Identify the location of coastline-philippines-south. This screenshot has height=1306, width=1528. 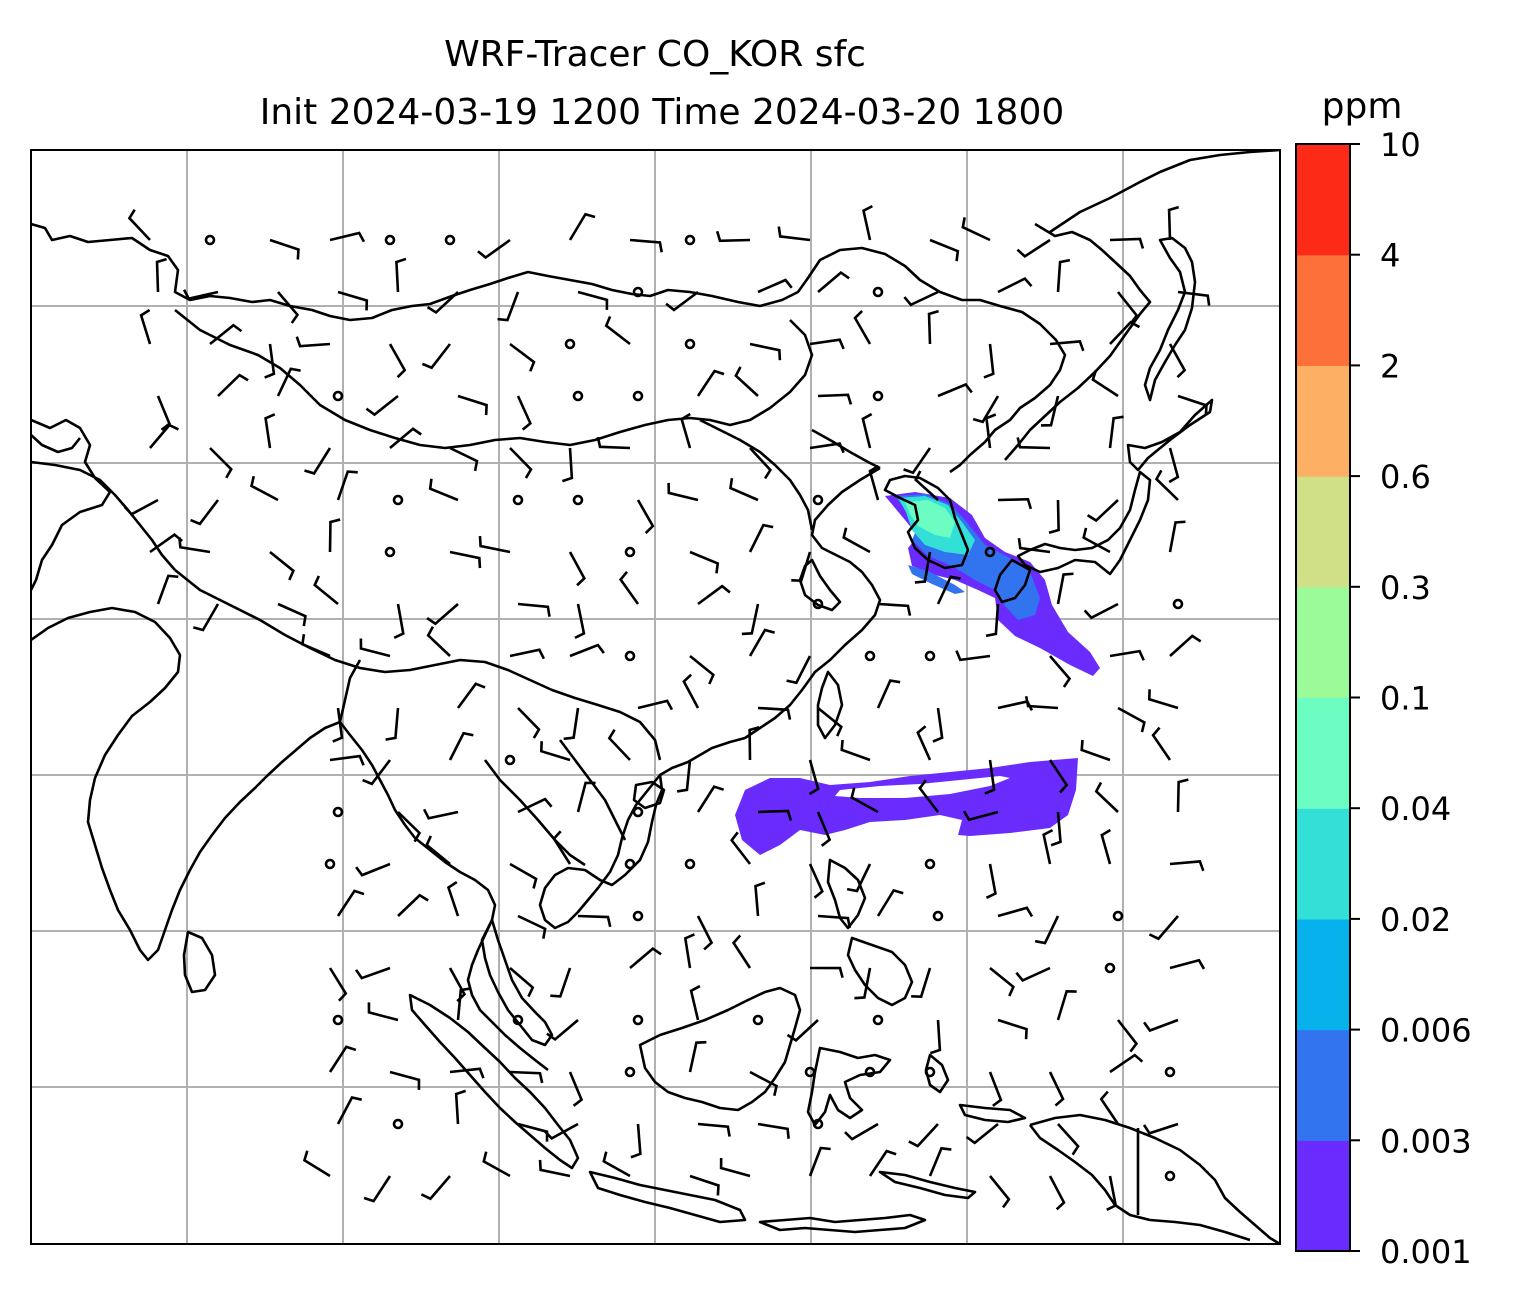
(880, 971).